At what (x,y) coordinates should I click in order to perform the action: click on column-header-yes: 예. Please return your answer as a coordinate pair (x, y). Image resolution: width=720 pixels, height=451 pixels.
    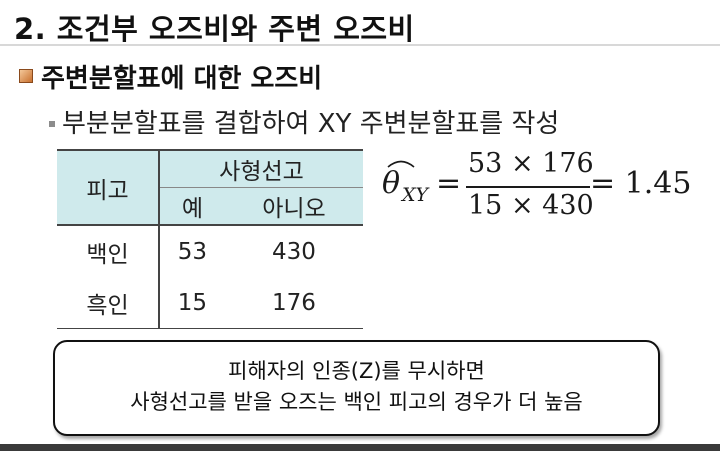
    Looking at the image, I should click on (192, 206).